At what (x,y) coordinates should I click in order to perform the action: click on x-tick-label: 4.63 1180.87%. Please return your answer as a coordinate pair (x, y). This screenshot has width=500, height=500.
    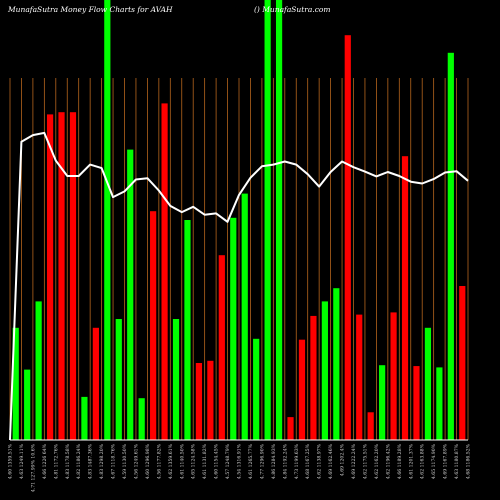
    Looking at the image, I should click on (457, 461).